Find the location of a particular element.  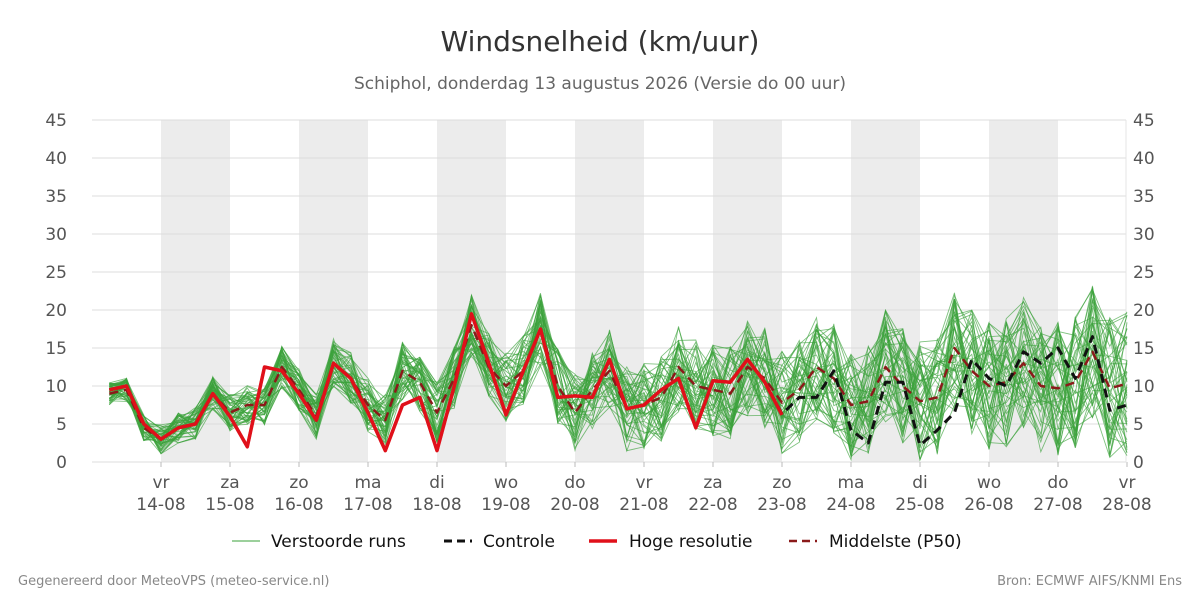

y-tick-label-left: 0 is located at coordinates (61, 463).